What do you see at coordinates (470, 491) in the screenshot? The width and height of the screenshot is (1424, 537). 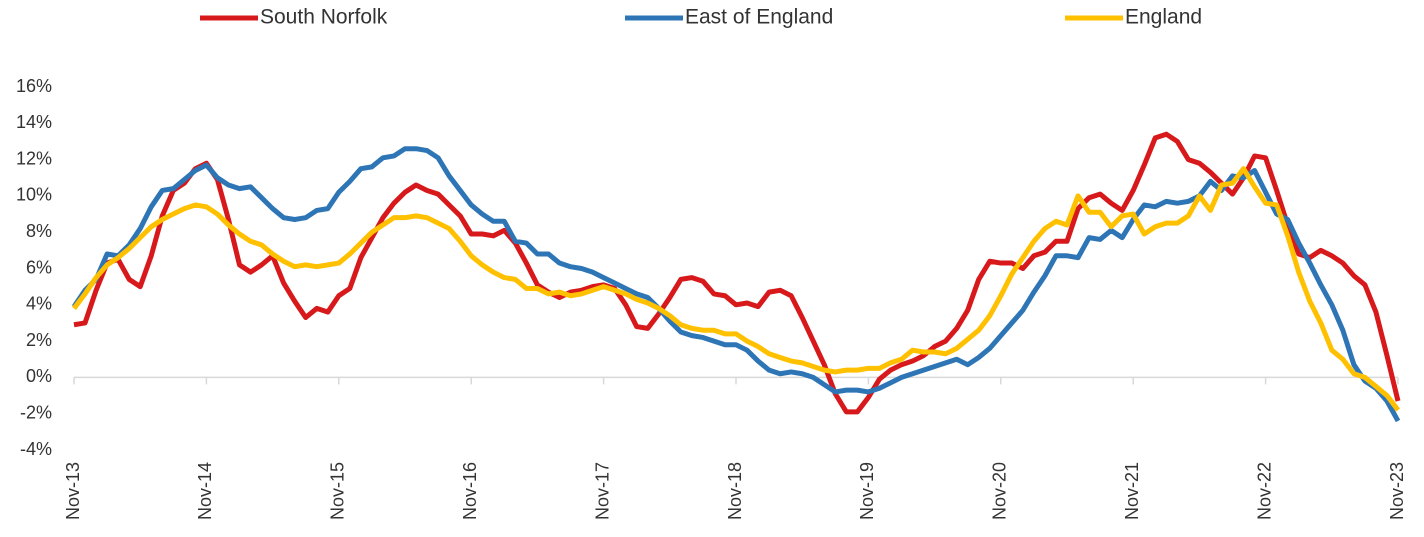 I see `x-tick-label: Nov-16` at bounding box center [470, 491].